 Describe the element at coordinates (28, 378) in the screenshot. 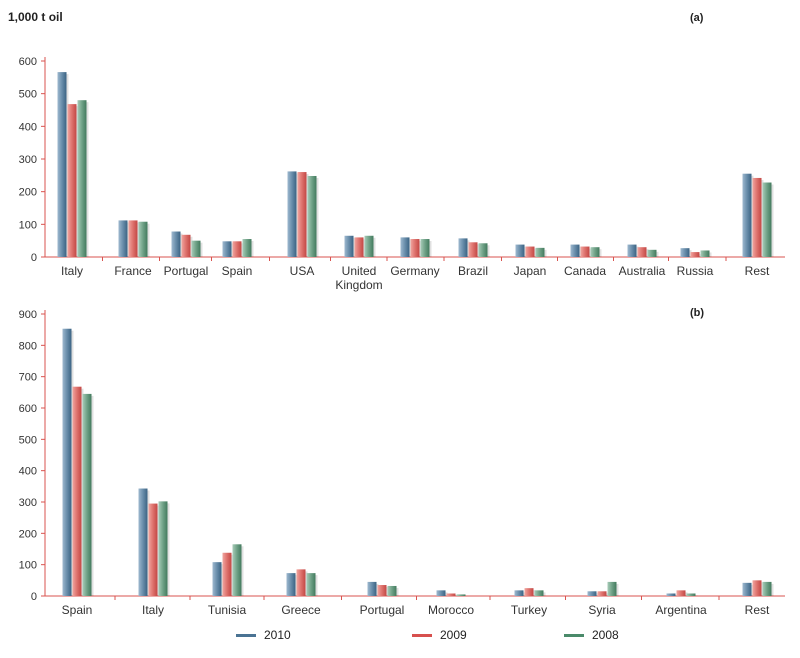

I see `y-tick-label: 700` at that location.